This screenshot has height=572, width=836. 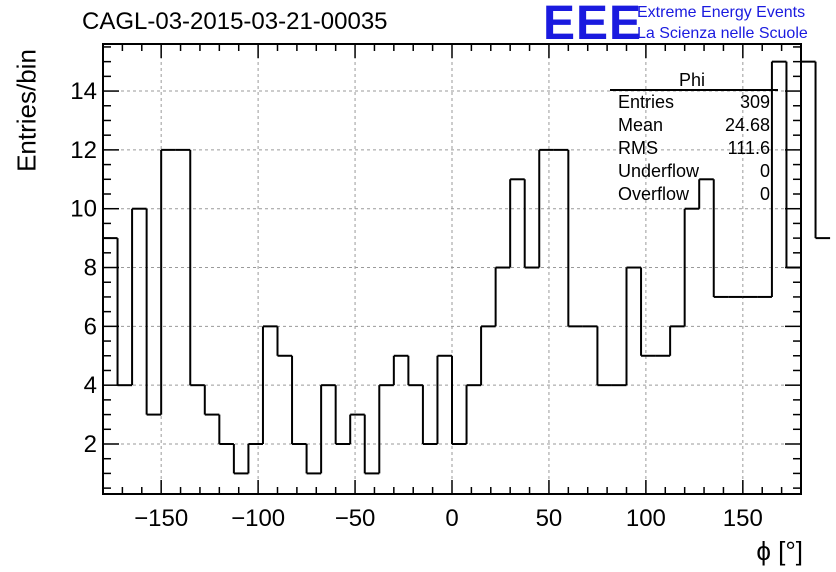 What do you see at coordinates (764, 194) in the screenshot?
I see `stats-value-overflow: 0` at bounding box center [764, 194].